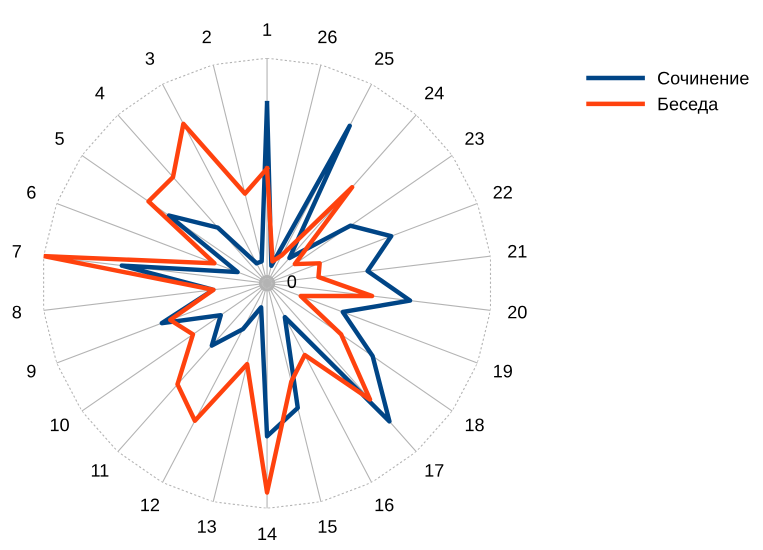  What do you see at coordinates (434, 93) in the screenshot?
I see `spoke-label: 24` at bounding box center [434, 93].